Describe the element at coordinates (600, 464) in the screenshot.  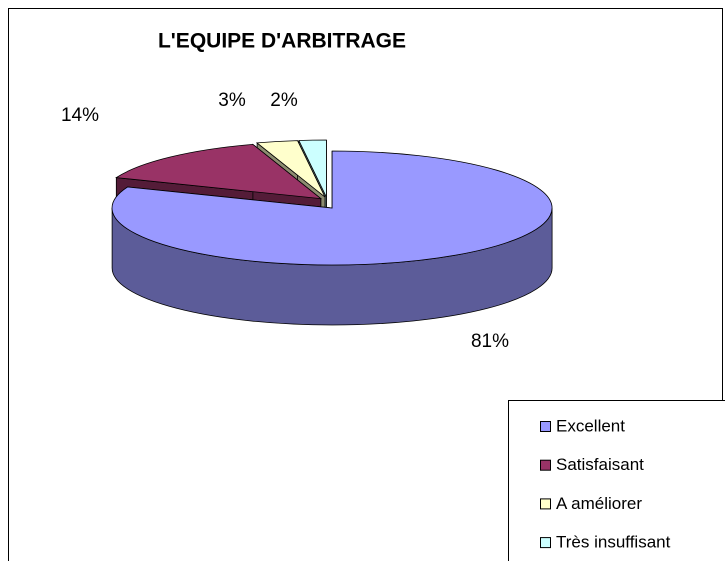
I see `legend-label: Satisfaisant` at that location.